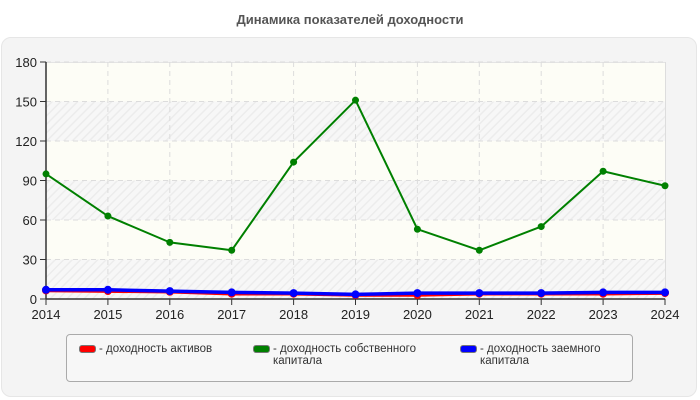 This screenshot has height=400, width=700. What do you see at coordinates (46, 314) in the screenshot?
I see `x-tick-label: 2014` at bounding box center [46, 314].